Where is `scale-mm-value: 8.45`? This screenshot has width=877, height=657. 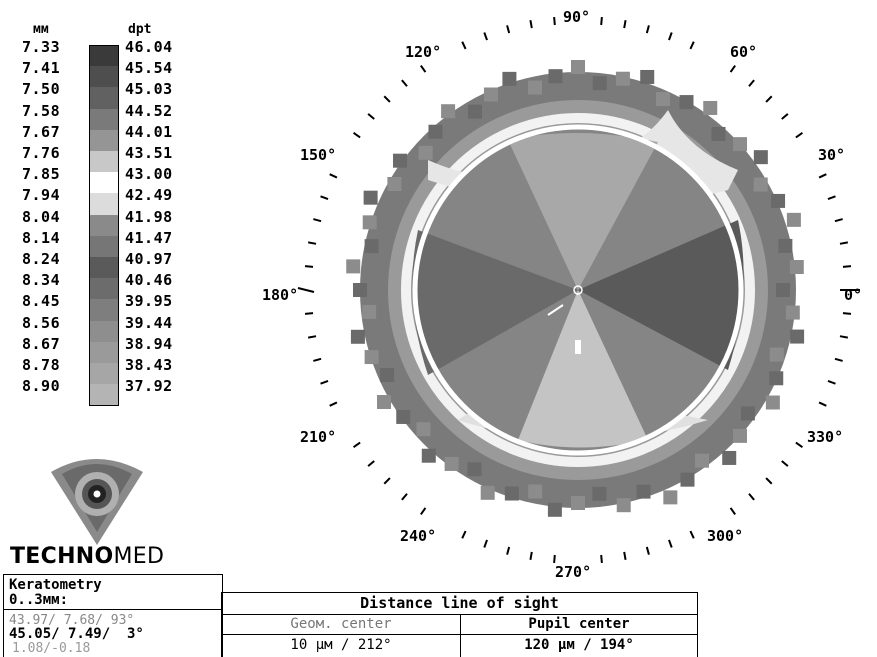 scale-mm-value: 8.45 is located at coordinates (41, 301).